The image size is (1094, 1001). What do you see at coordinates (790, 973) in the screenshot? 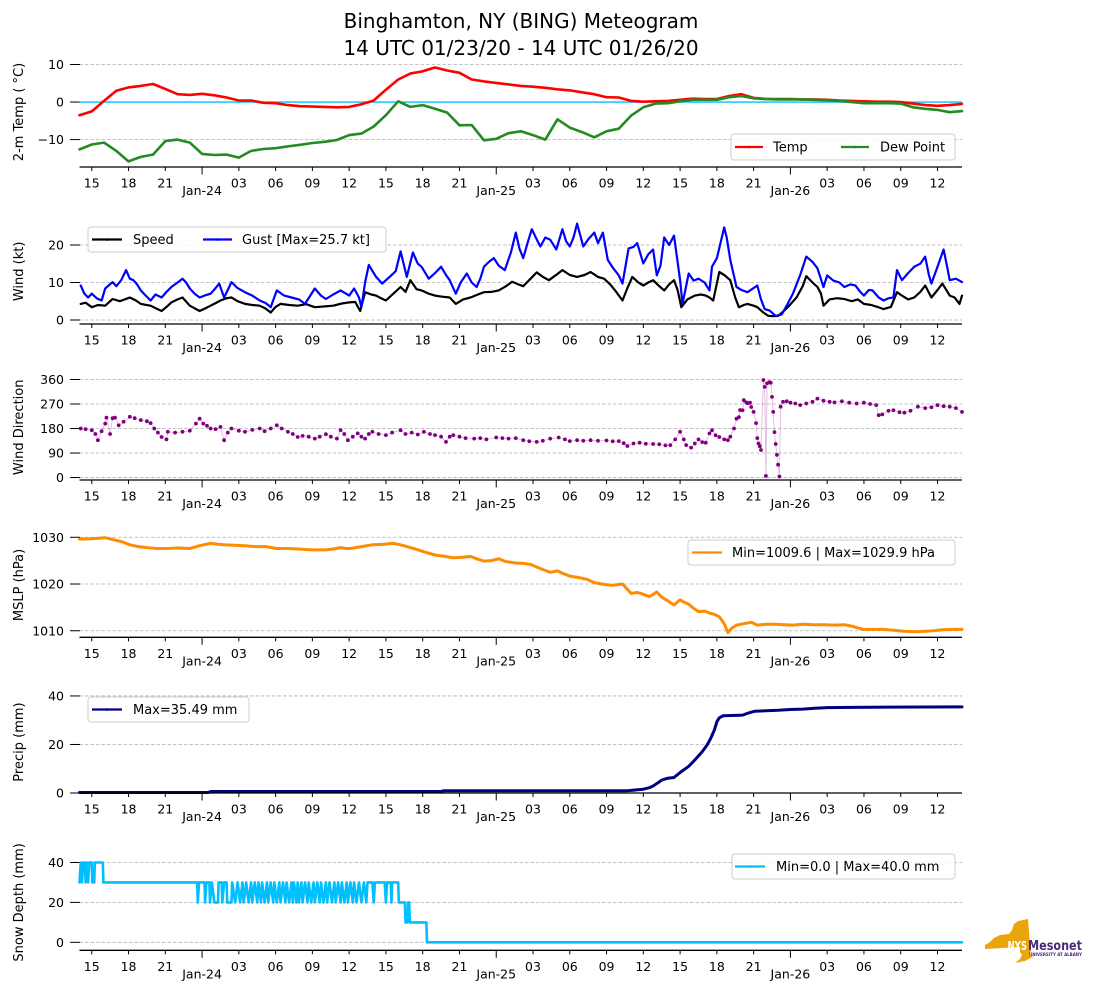
I see `x-date-label: Jan-26` at bounding box center [790, 973].